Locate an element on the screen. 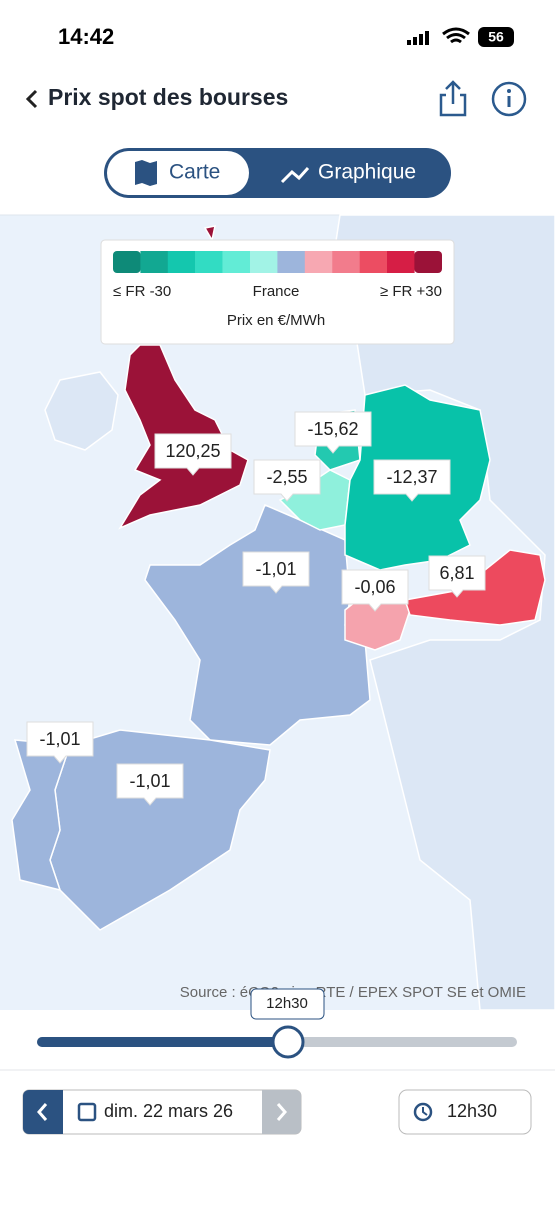 The height and width of the screenshot is (1205, 555). slider-tooltip-text: 12h30 is located at coordinates (287, 1003).